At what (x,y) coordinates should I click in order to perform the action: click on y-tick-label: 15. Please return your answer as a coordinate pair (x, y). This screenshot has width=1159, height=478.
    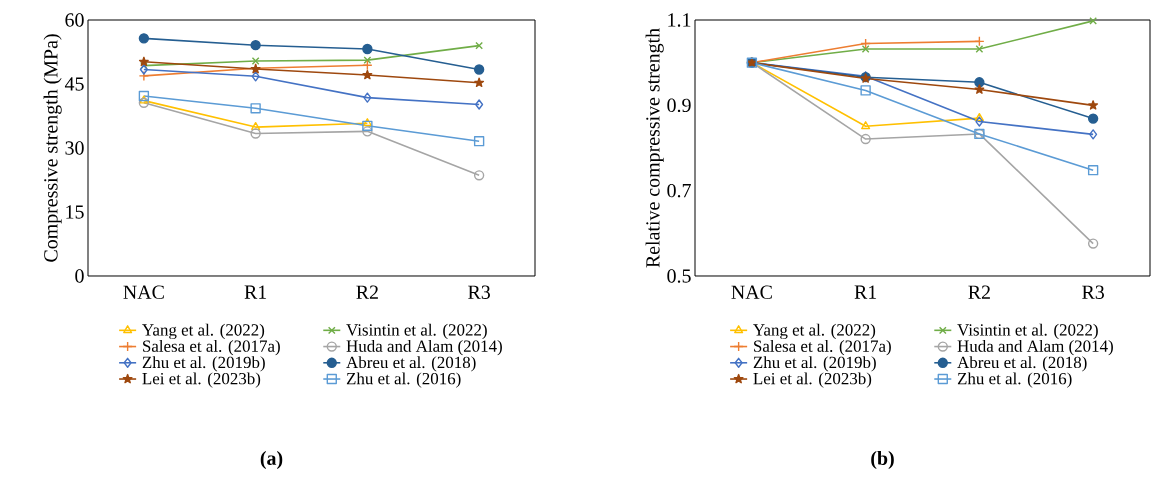
    Looking at the image, I should click on (75, 212).